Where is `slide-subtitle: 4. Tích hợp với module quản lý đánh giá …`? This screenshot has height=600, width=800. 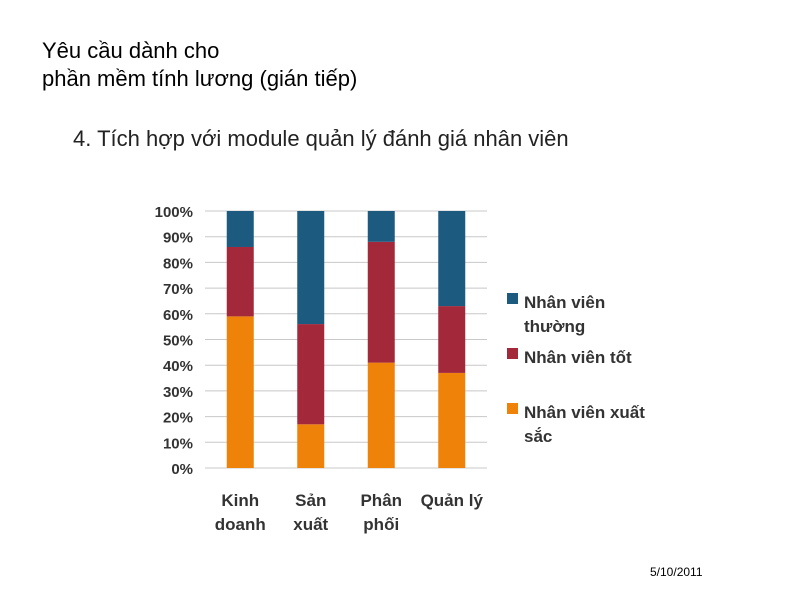 slide-subtitle: 4. Tích hợp với module quản lý đánh giá … is located at coordinates (321, 138).